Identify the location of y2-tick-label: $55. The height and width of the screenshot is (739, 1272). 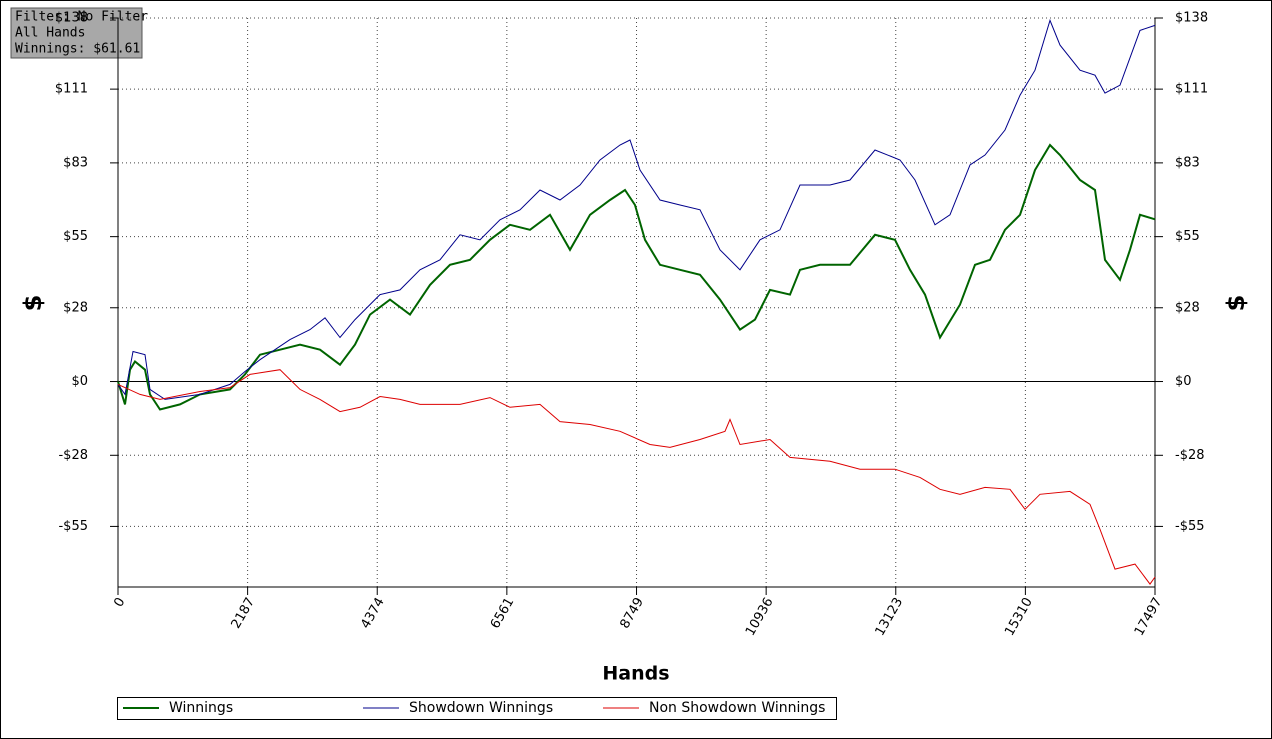
(1187, 236).